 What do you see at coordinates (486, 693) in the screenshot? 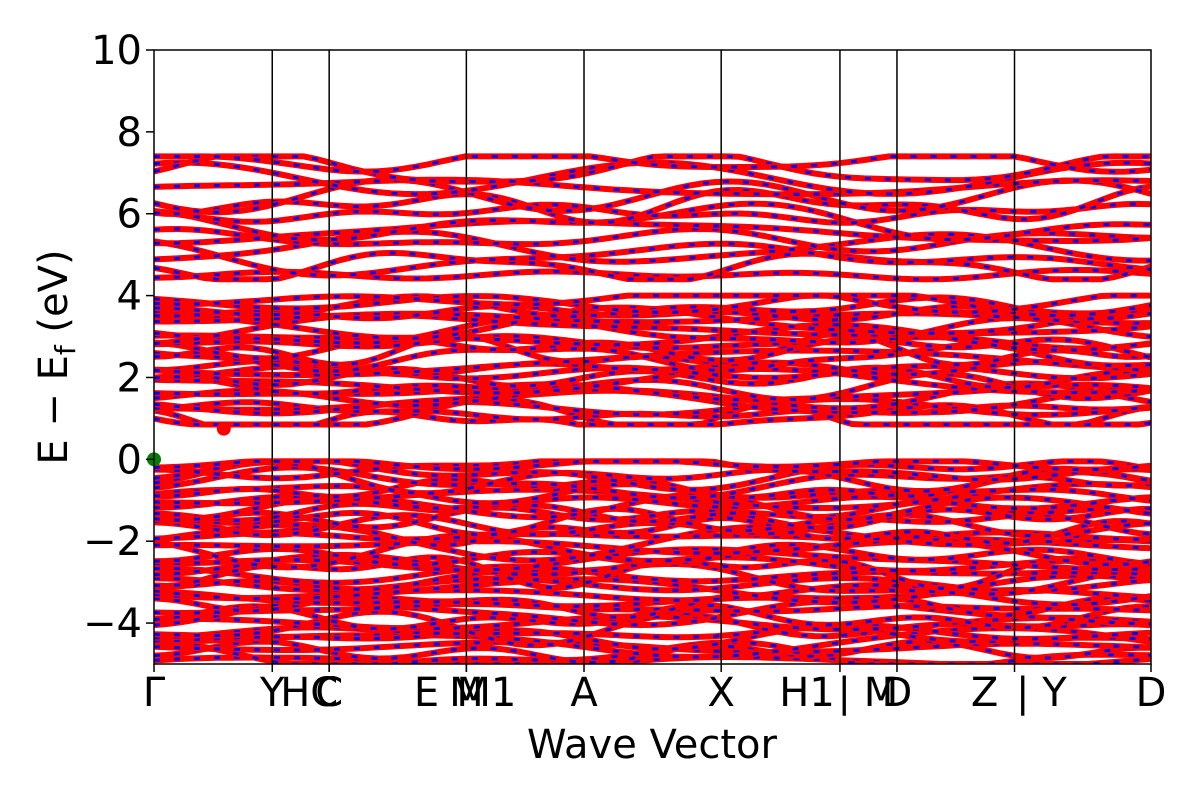
I see `x-tick-label: M1` at bounding box center [486, 693].